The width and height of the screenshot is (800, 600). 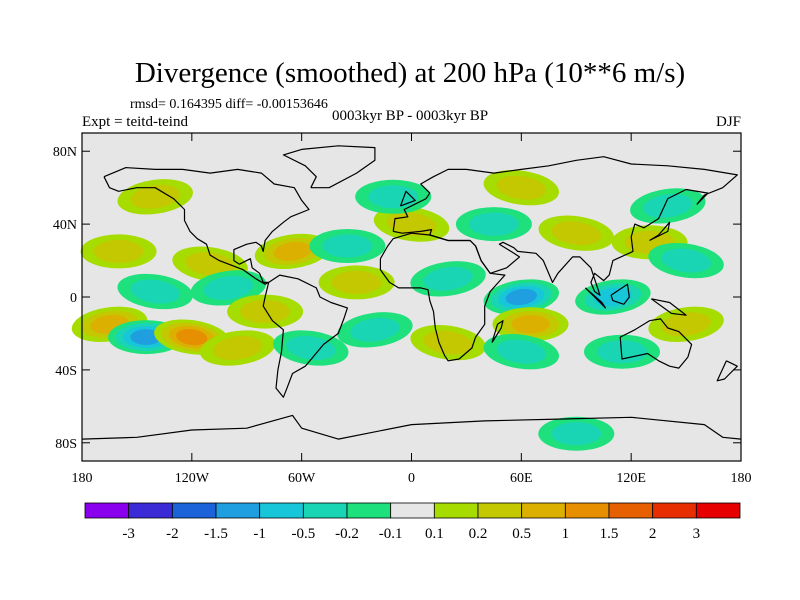 What do you see at coordinates (66, 371) in the screenshot?
I see `y-tick-label: 40S` at bounding box center [66, 371].